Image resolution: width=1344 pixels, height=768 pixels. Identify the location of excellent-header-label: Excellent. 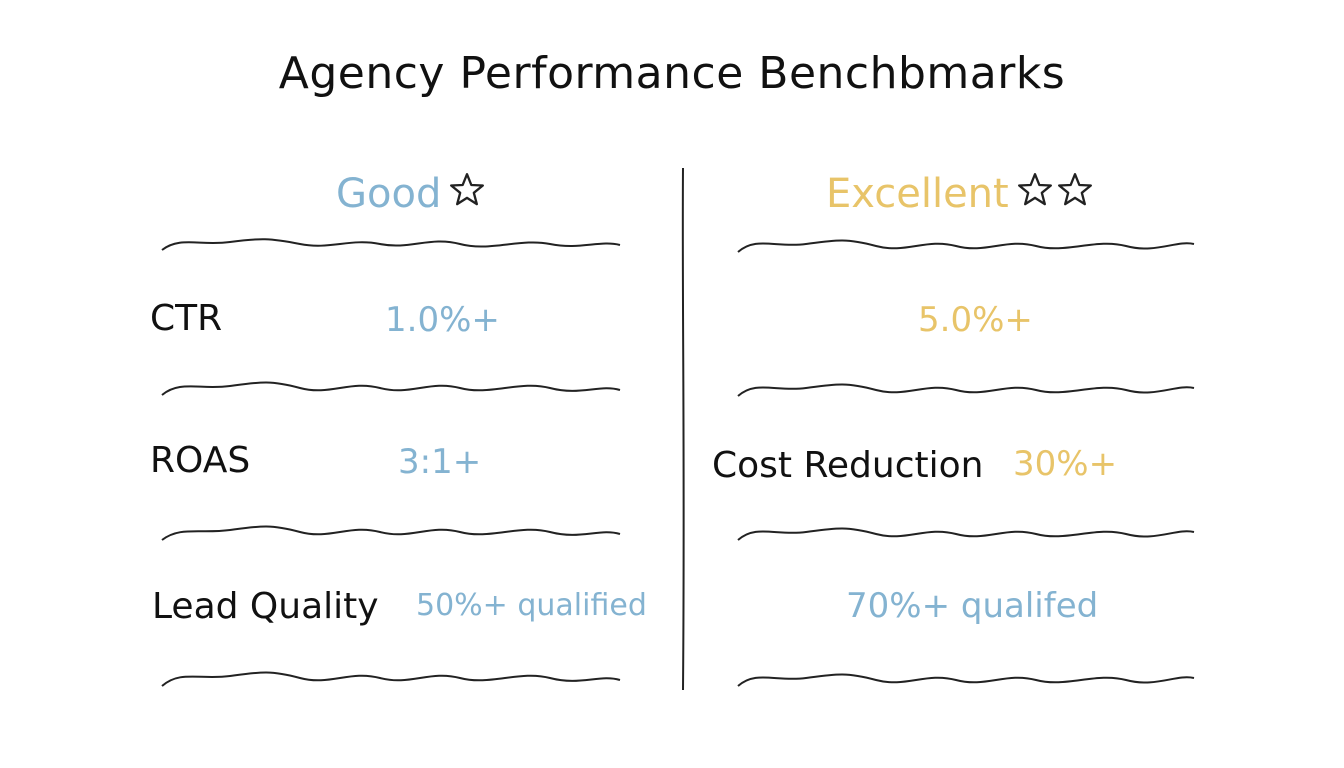
(917, 194).